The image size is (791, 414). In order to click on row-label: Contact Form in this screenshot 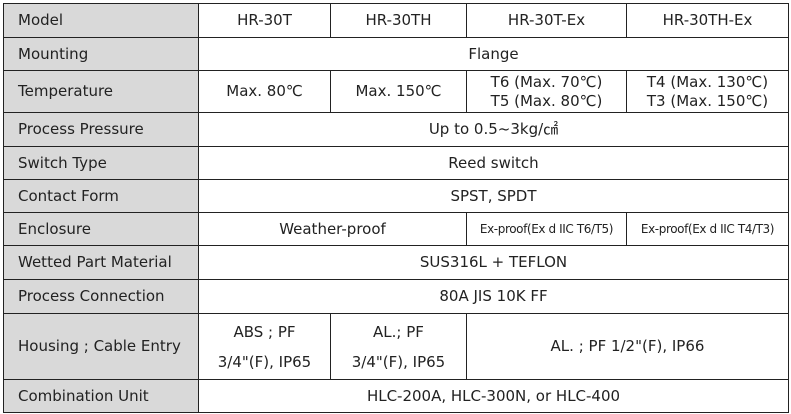, I will do `click(101, 196)`.